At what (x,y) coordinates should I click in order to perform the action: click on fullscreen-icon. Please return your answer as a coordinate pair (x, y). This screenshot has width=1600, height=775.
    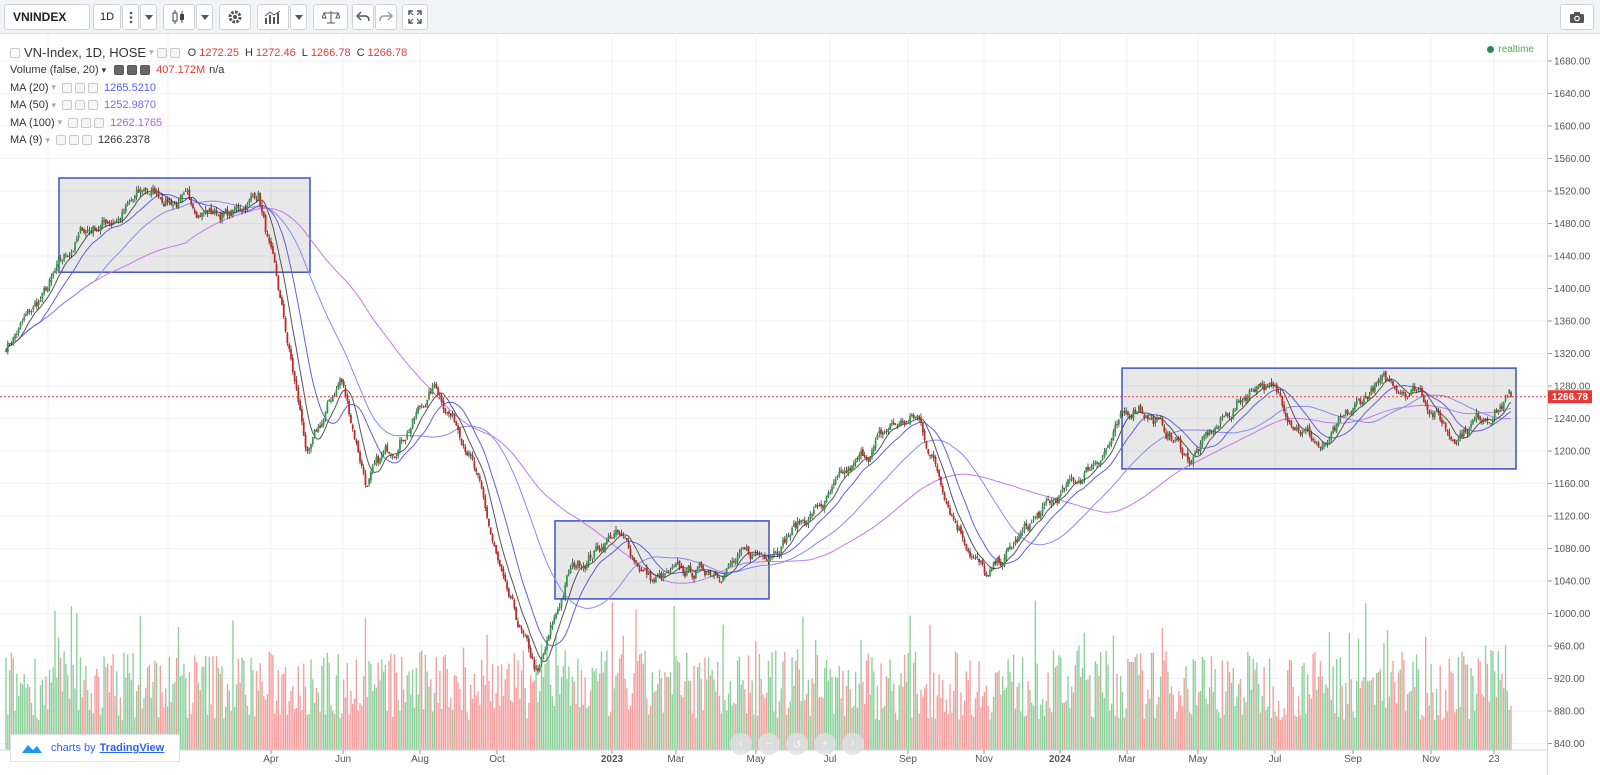
    Looking at the image, I should click on (415, 17).